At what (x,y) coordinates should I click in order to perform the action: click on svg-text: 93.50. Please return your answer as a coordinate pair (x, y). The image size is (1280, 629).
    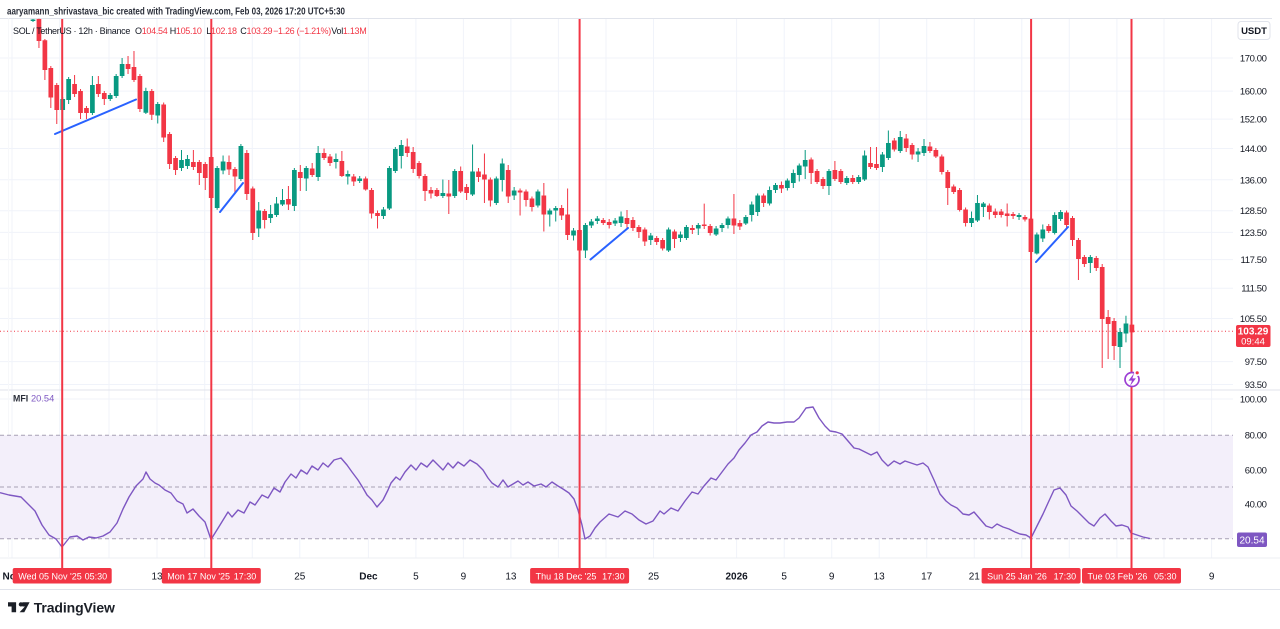
    Looking at the image, I should click on (1256, 385).